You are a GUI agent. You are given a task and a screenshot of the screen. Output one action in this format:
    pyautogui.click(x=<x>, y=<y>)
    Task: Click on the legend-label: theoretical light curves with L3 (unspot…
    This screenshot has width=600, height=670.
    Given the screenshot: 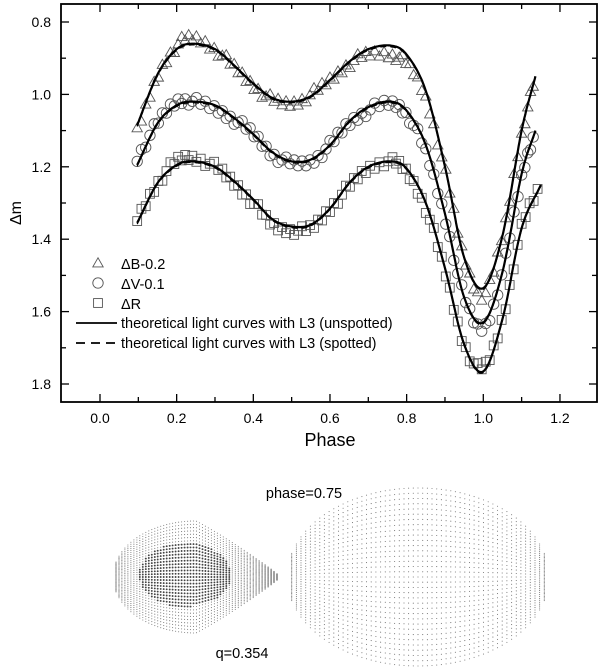 What is the action you would take?
    pyautogui.click(x=257, y=324)
    